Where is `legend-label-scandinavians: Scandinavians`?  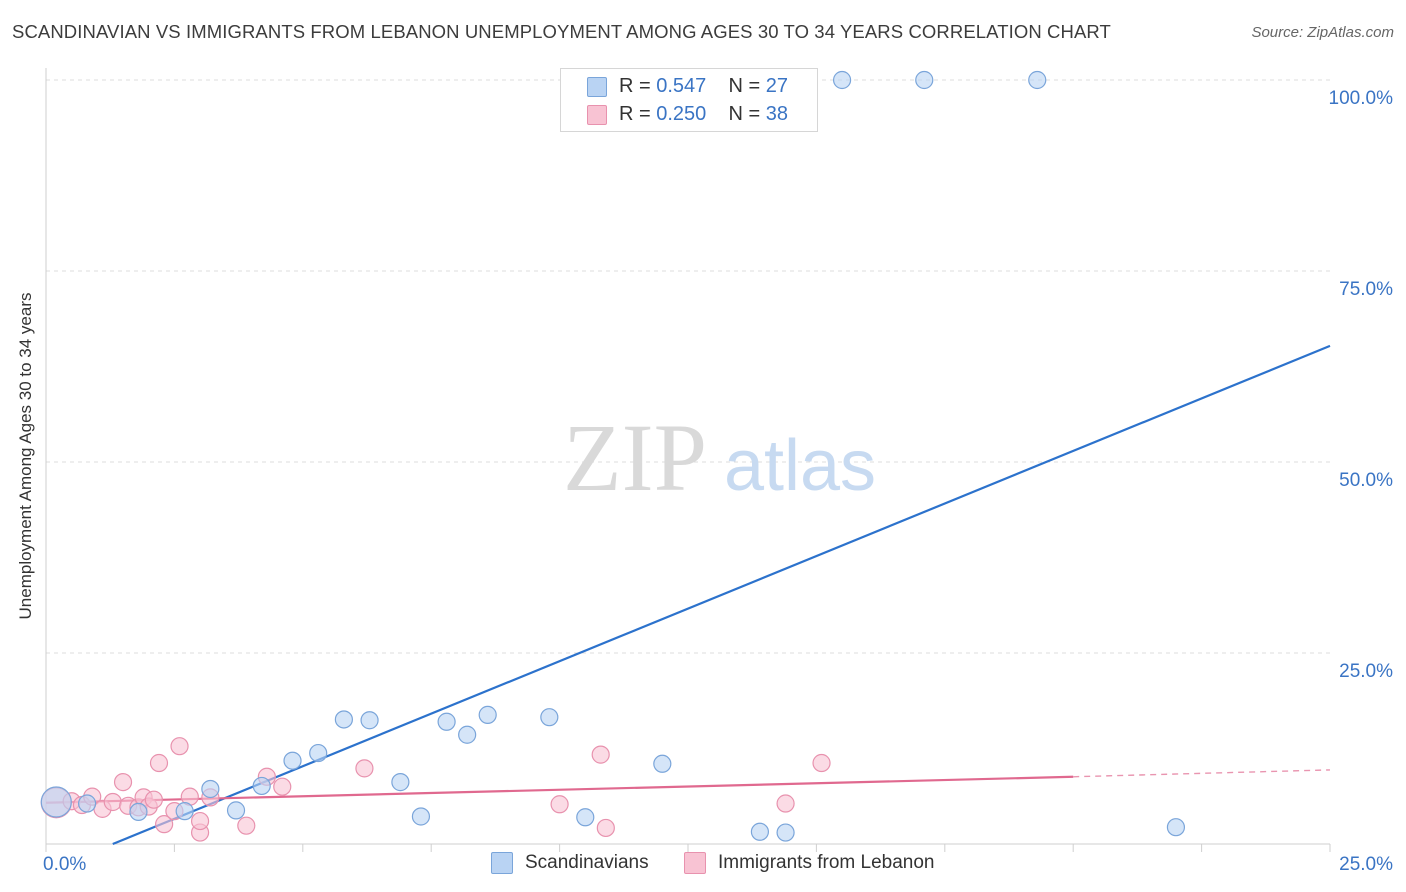
legend-label-scandinavians: Scandinavians is located at coordinates (587, 862).